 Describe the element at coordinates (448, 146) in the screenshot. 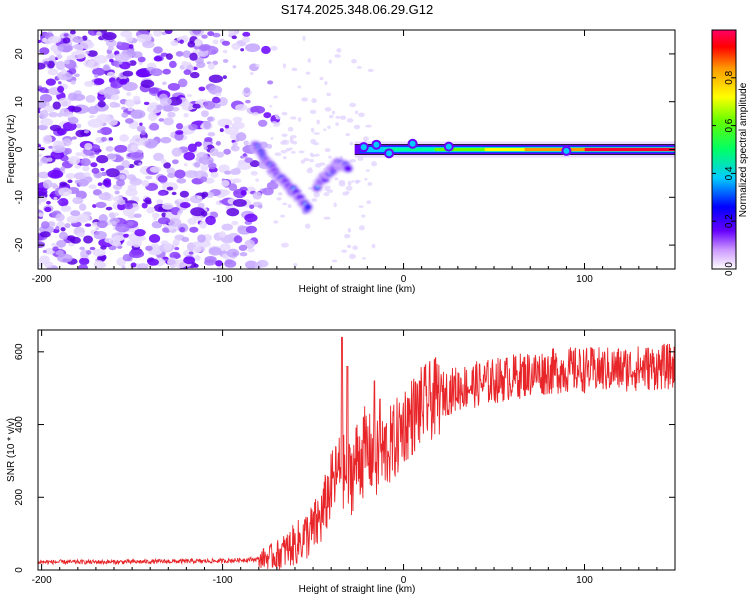

I see `carrier-blob-core` at that location.